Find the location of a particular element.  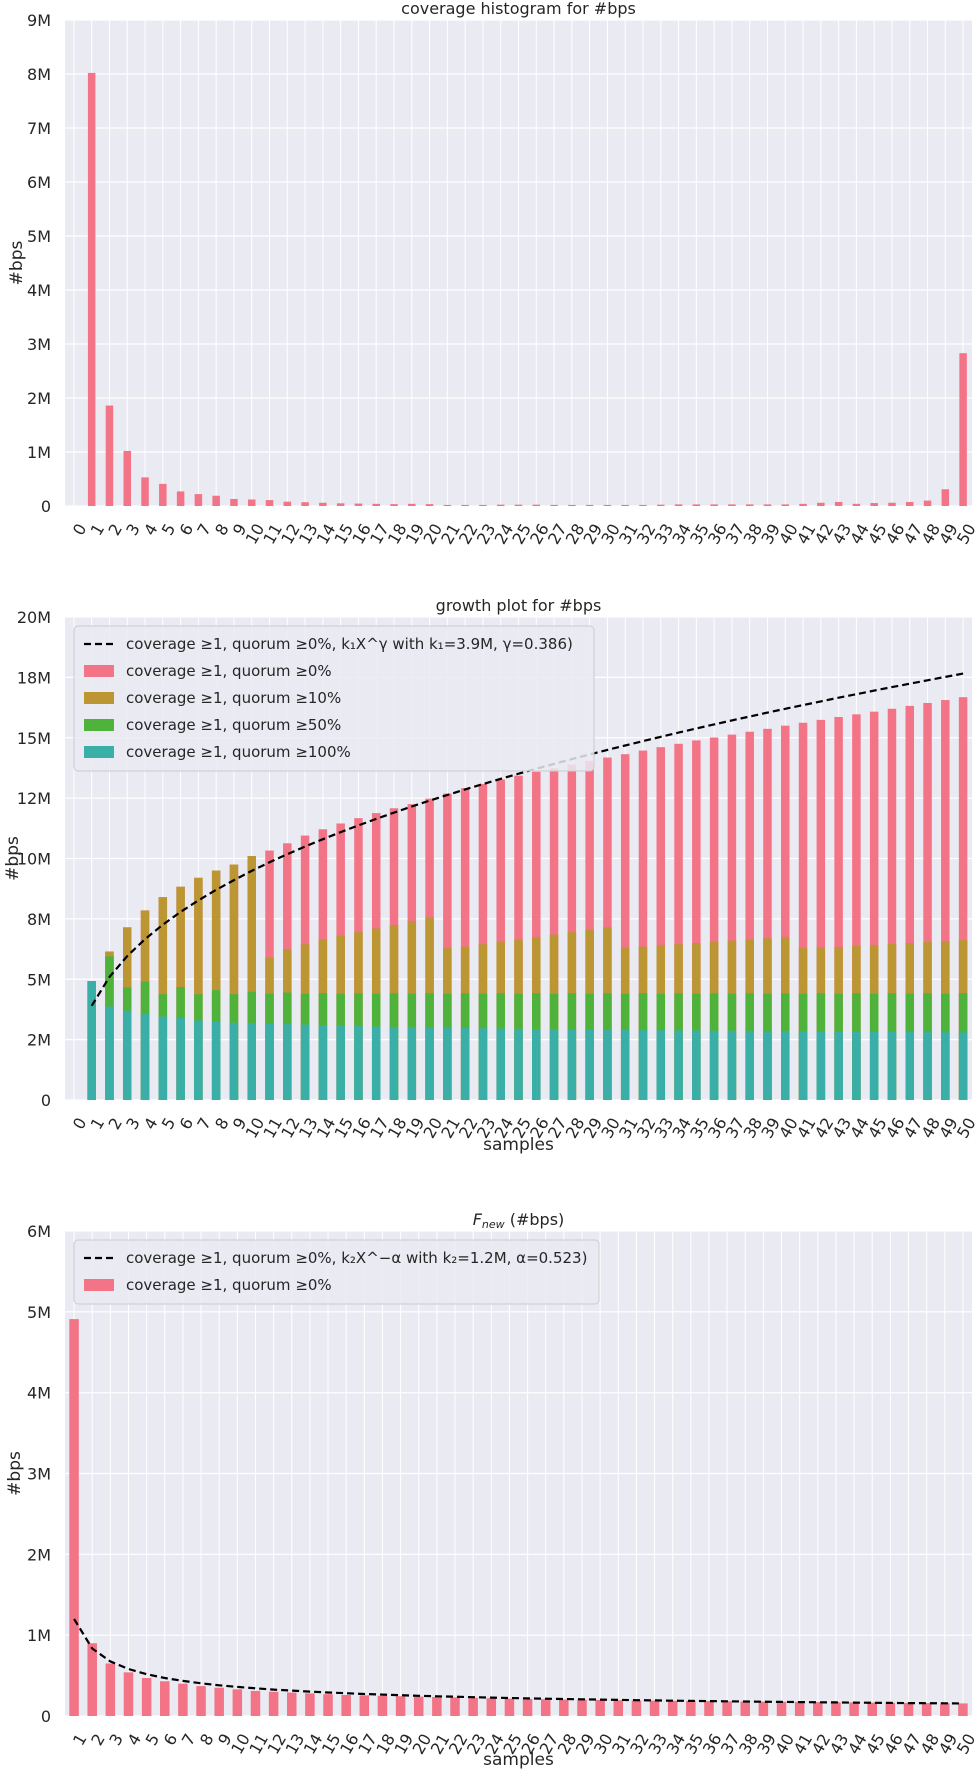

y-tick-label: 5M is located at coordinates (39, 236).